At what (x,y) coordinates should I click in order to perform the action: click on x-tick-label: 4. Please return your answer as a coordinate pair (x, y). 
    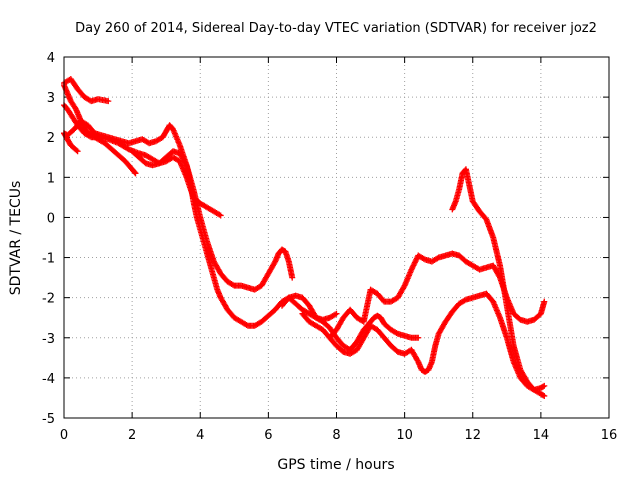
    Looking at the image, I should click on (200, 435).